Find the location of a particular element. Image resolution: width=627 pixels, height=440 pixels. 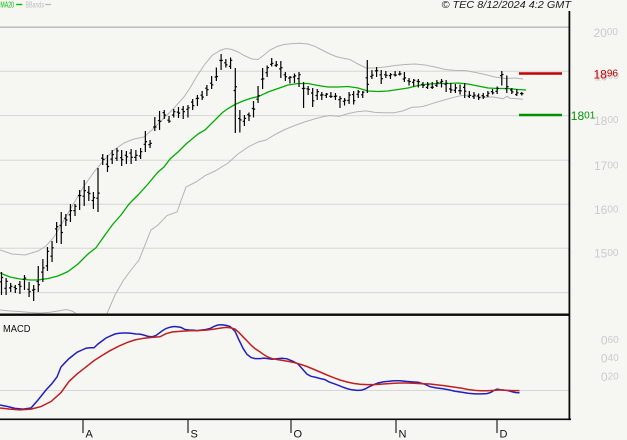

svg-text: 1900 is located at coordinates (607, 77).